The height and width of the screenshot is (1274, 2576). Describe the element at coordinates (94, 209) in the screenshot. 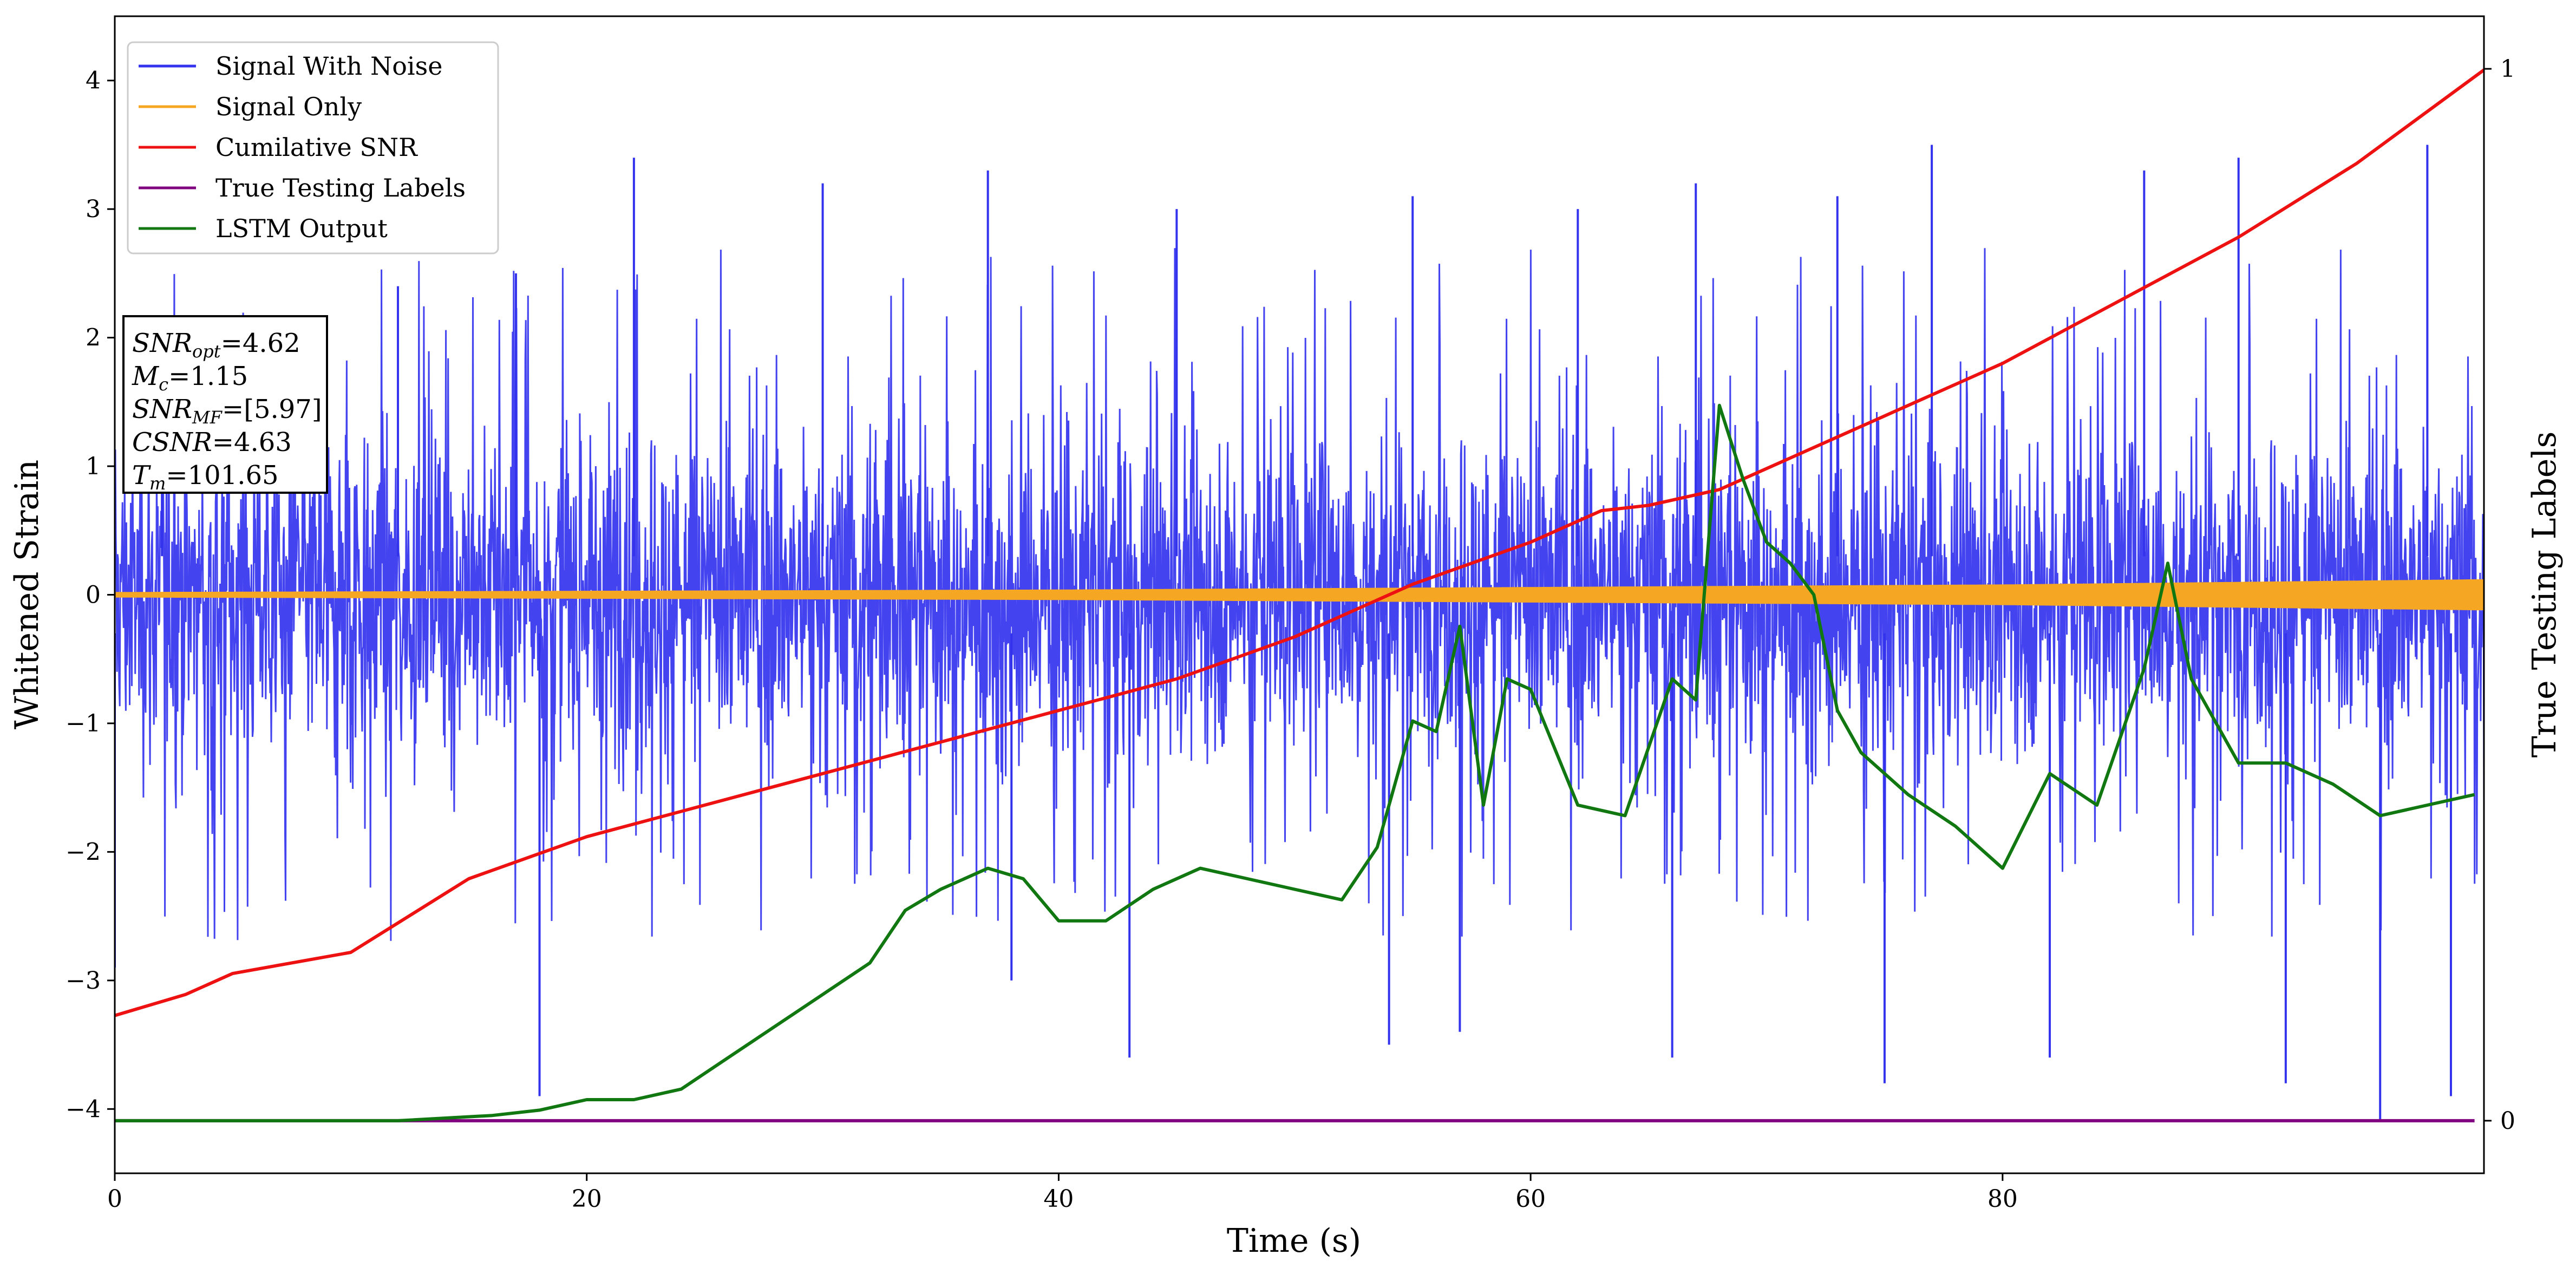

I see `y-tick-label-7: 3` at that location.